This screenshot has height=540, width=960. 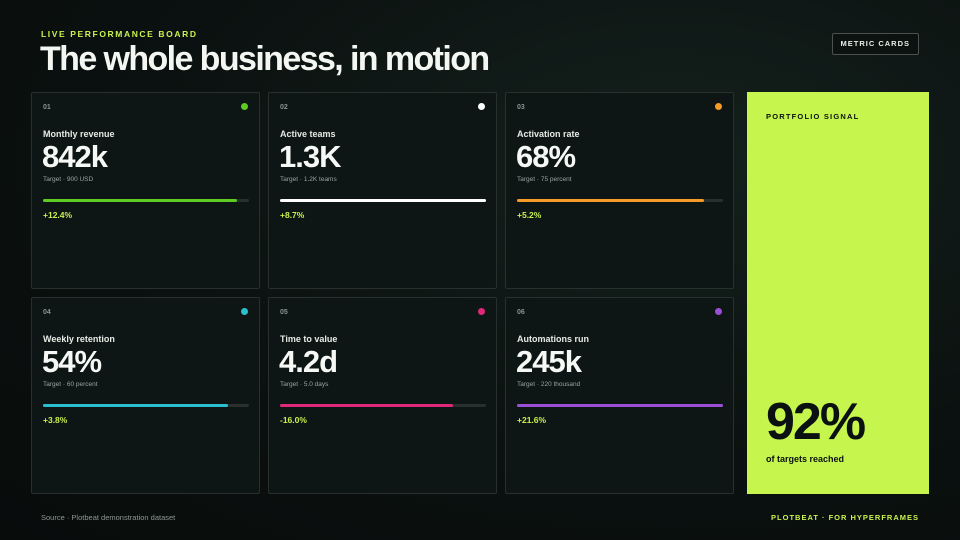 I want to click on card-target: Target · 75 percent, so click(x=544, y=179).